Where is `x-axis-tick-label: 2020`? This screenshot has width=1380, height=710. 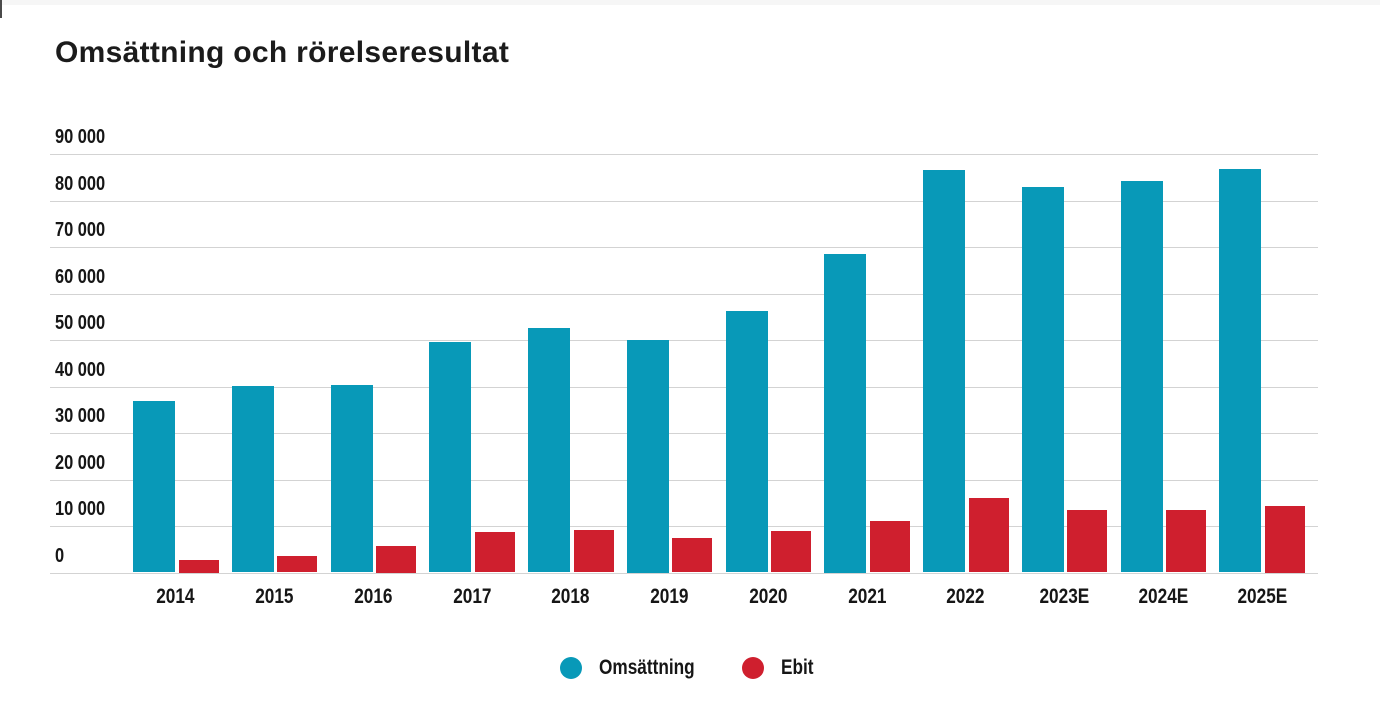 x-axis-tick-label: 2020 is located at coordinates (768, 597).